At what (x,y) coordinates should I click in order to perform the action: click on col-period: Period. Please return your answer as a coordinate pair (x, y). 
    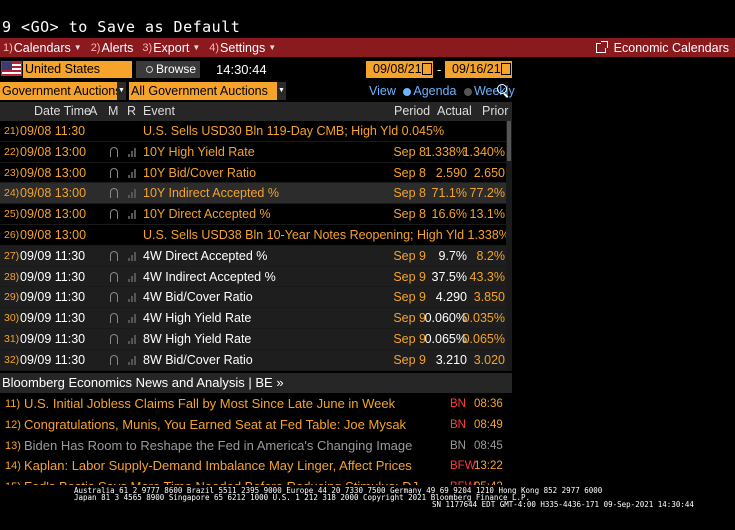
    Looking at the image, I should click on (412, 111).